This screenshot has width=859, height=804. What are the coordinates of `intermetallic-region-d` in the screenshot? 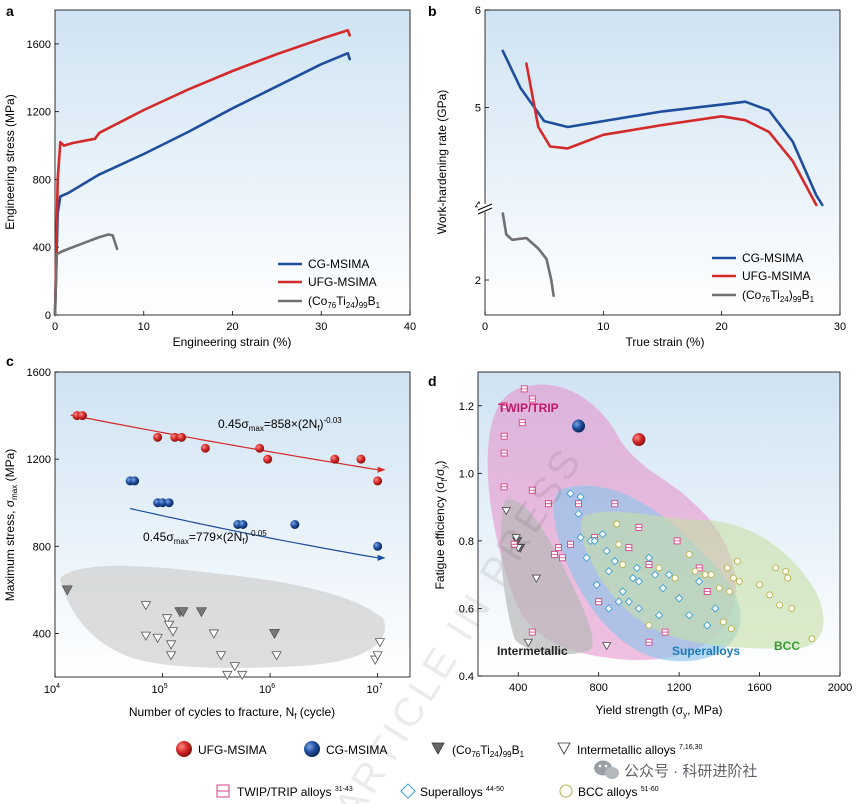 It's located at (546, 577).